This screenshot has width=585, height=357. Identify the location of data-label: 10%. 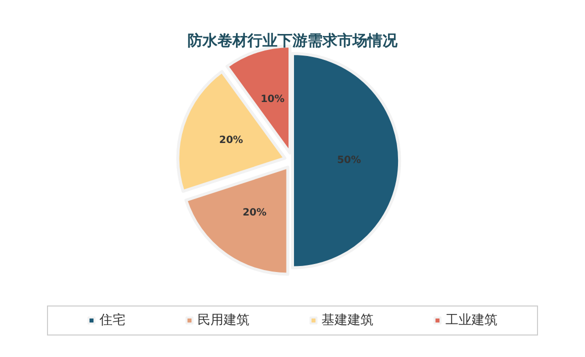
(272, 99).